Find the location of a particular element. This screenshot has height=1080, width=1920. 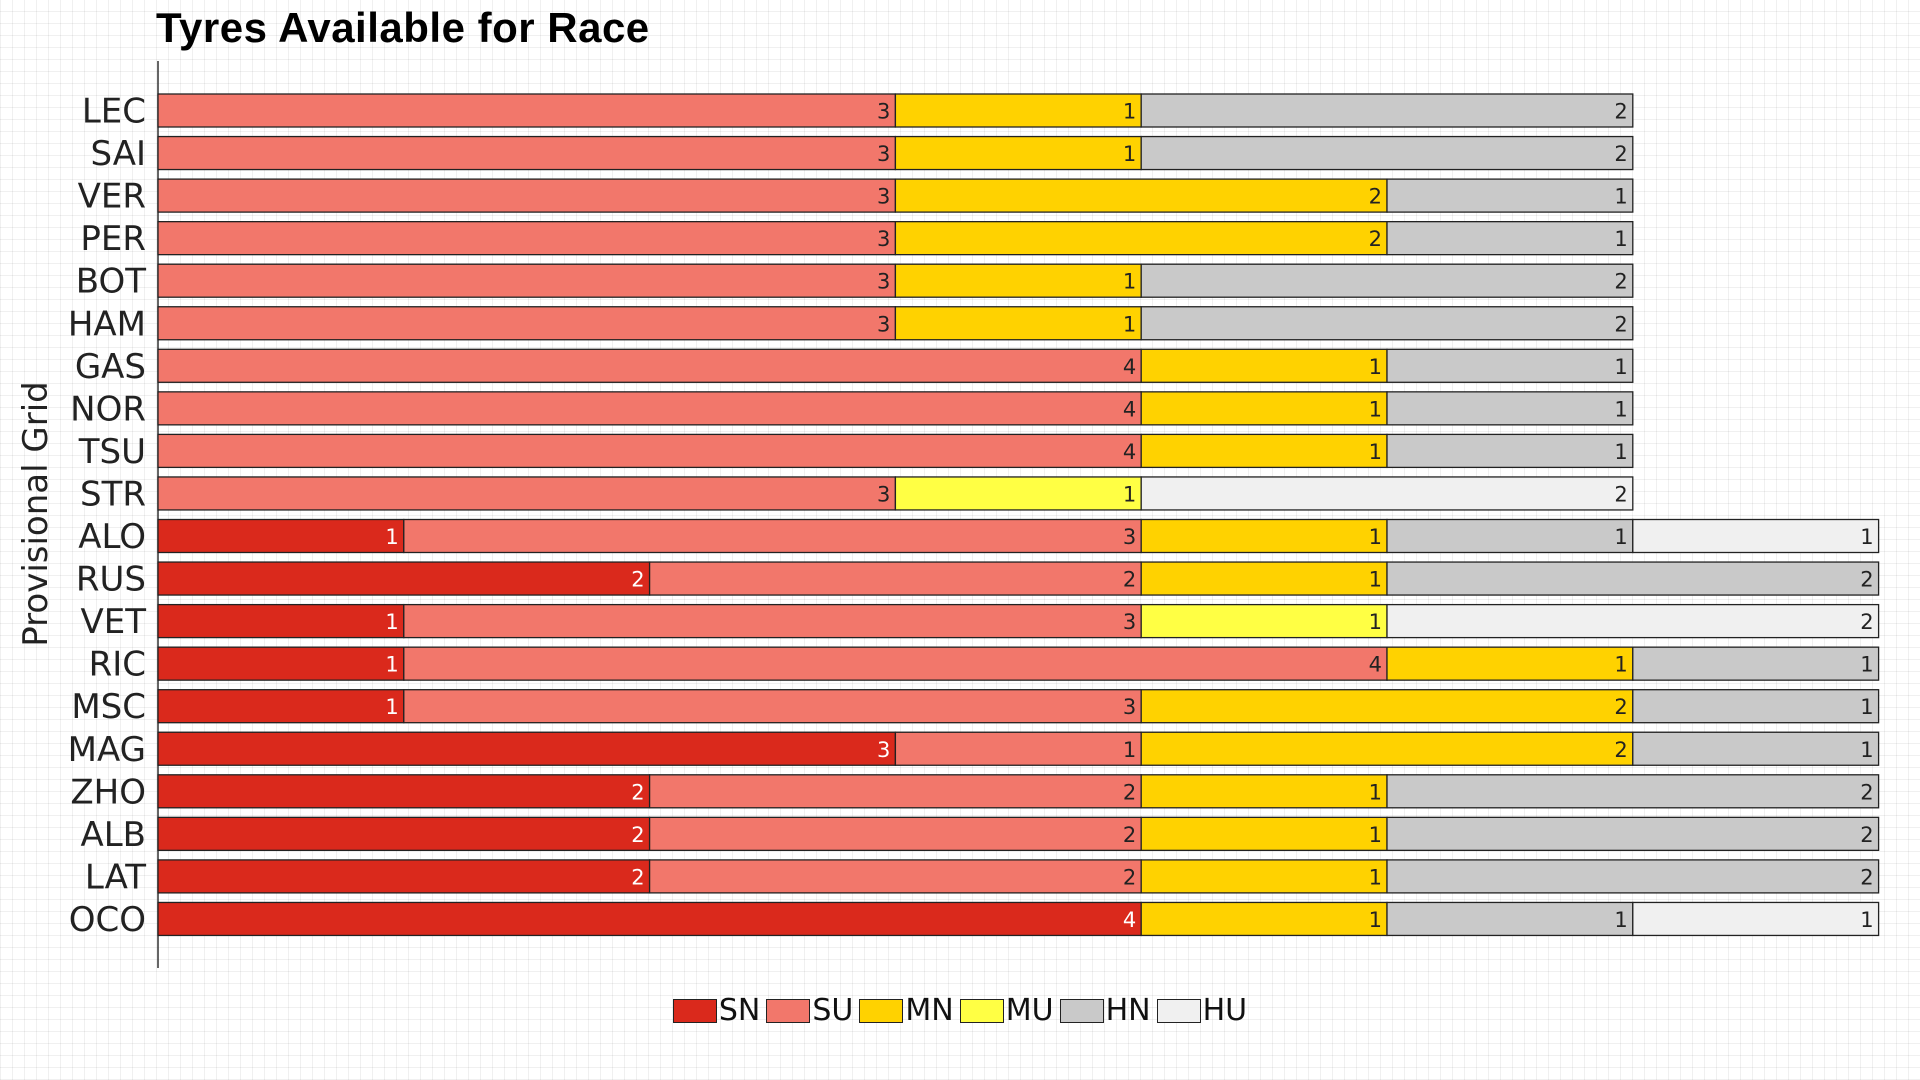

y-tick-label: ALB is located at coordinates (113, 835).